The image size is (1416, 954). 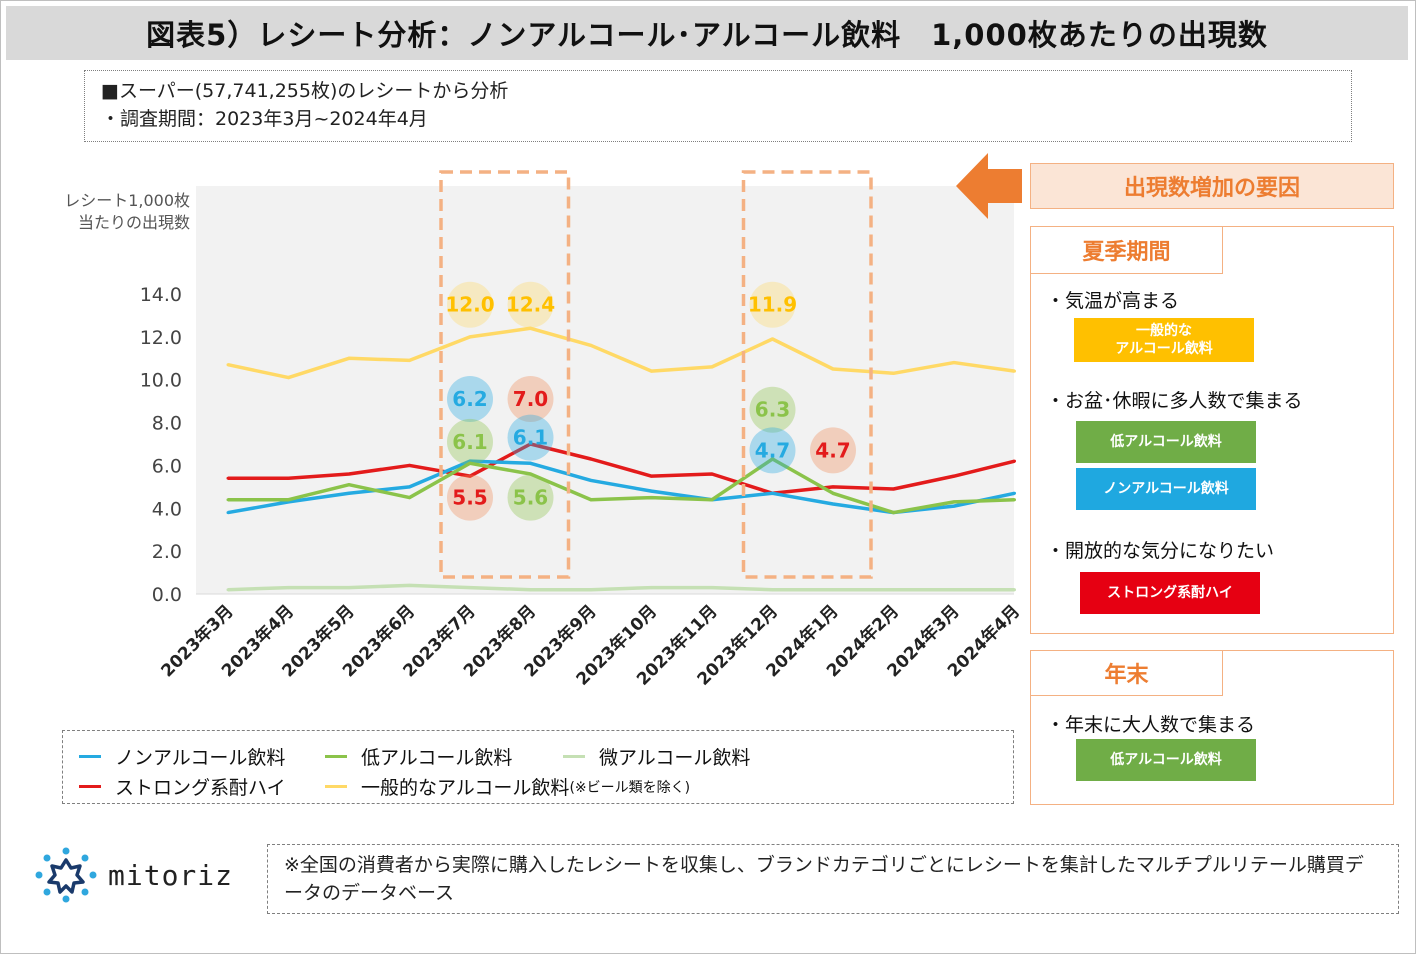 What do you see at coordinates (200, 758) in the screenshot?
I see `legend-label: ノンアルコール飲料` at bounding box center [200, 758].